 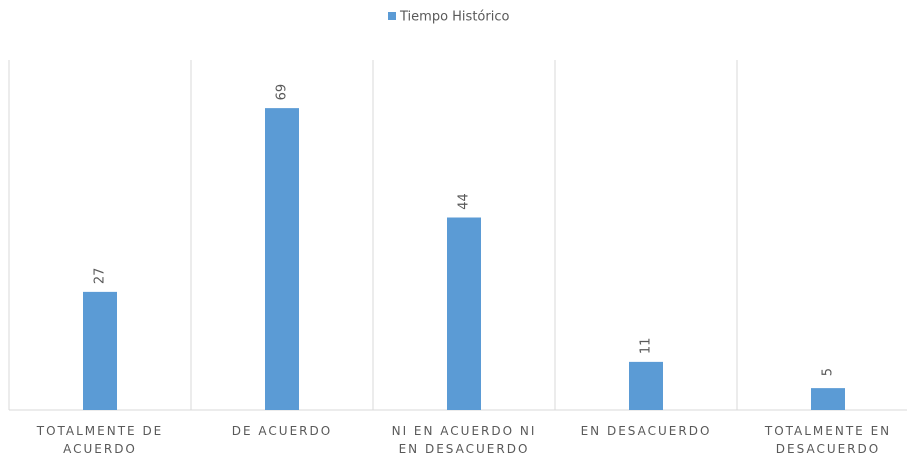 I want to click on data-label: 27, so click(x=100, y=276).